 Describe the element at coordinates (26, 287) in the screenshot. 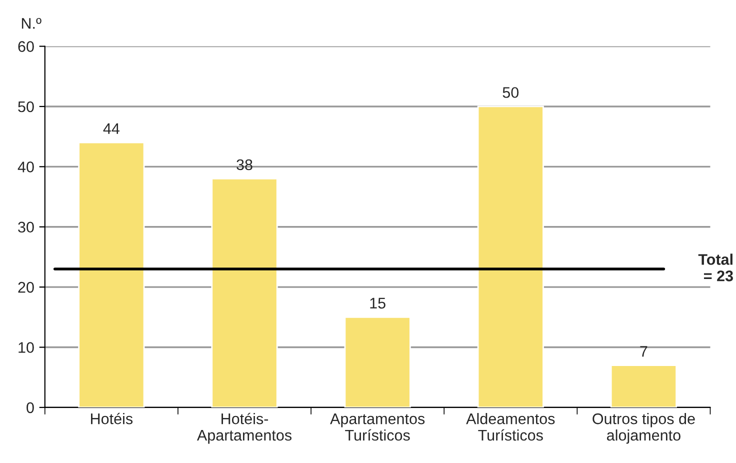

I see `y-tick-label: 20` at that location.